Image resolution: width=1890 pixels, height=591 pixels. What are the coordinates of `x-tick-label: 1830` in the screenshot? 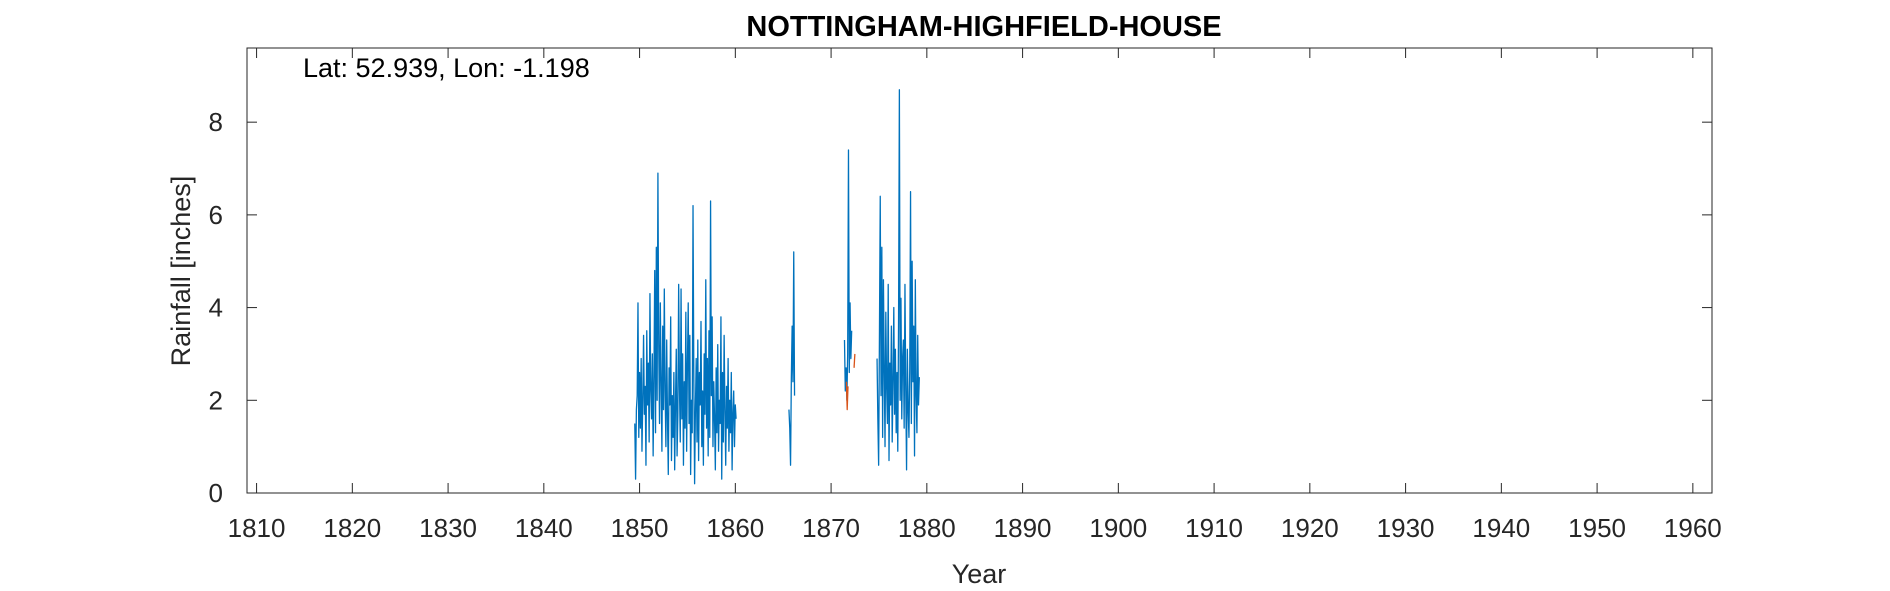 It's located at (448, 528).